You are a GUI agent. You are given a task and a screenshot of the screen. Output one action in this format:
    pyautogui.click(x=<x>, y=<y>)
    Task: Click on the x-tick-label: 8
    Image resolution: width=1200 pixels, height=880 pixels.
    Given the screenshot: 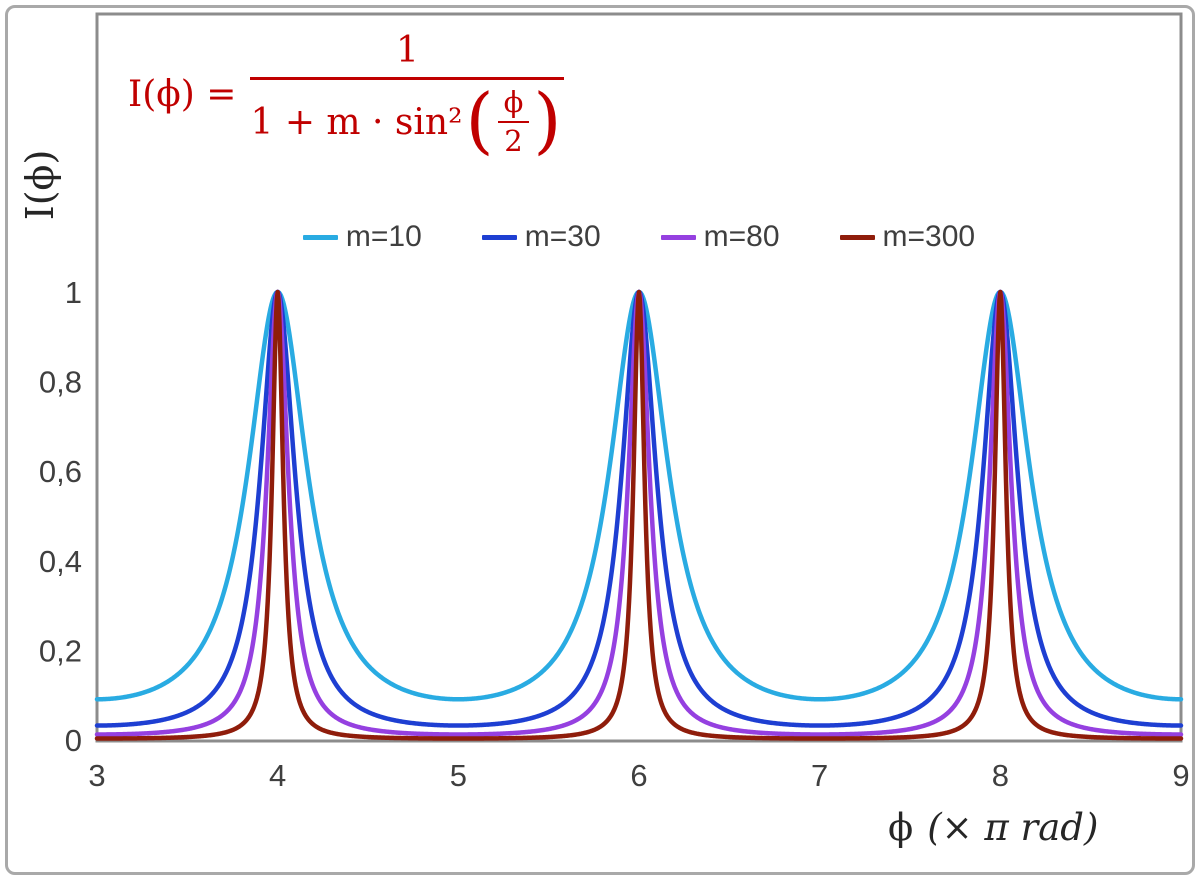 What is the action you would take?
    pyautogui.click(x=1000, y=775)
    